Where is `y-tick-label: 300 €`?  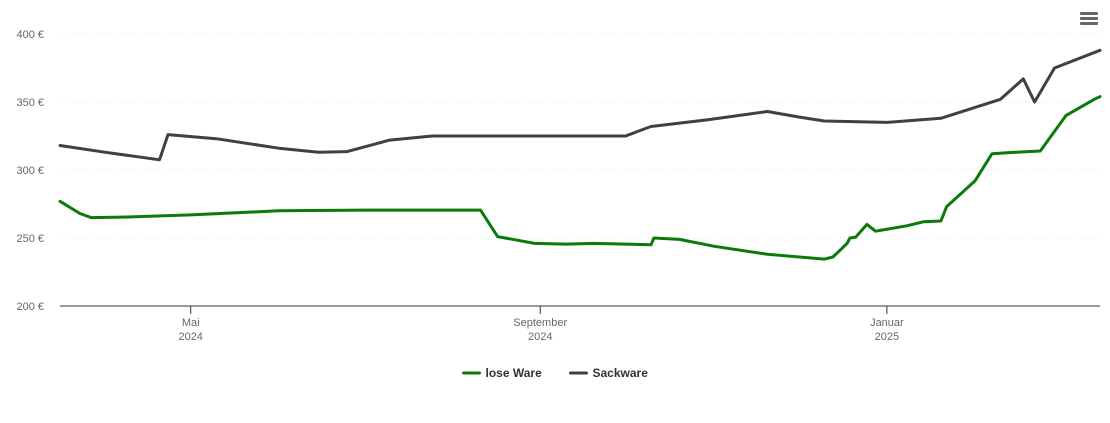 y-tick-label: 300 € is located at coordinates (30, 171).